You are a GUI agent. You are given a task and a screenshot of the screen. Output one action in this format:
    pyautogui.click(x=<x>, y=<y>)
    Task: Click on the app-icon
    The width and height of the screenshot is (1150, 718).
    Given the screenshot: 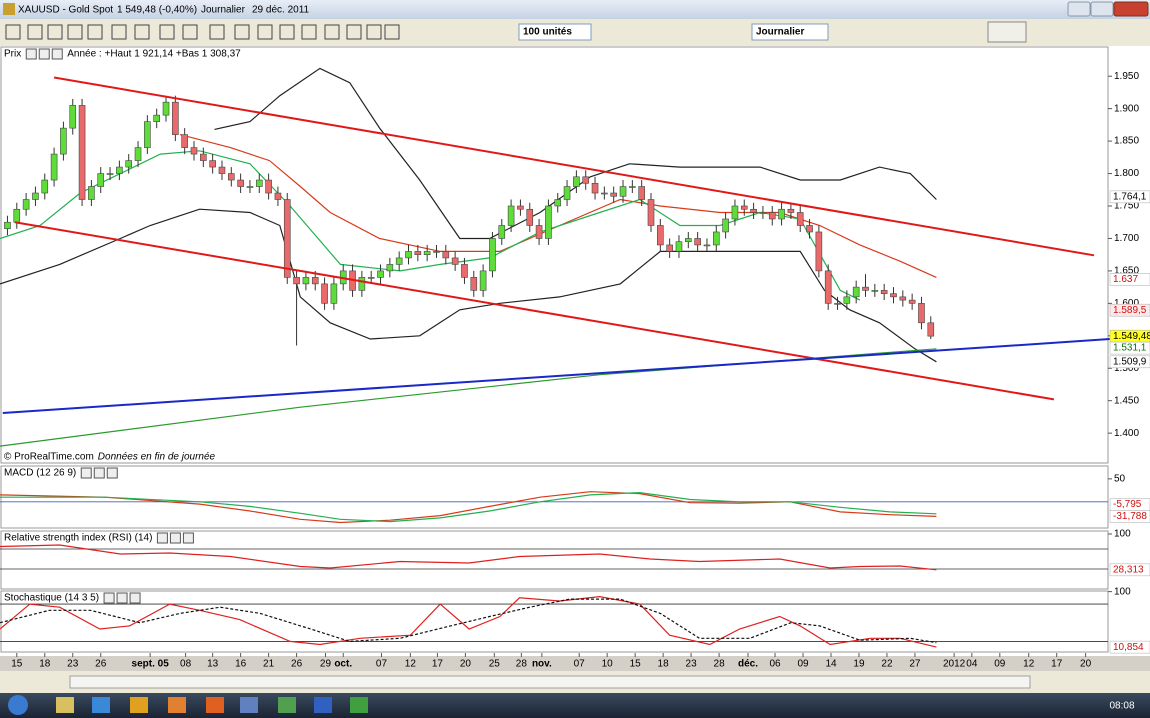 What is the action you would take?
    pyautogui.click(x=9, y=9)
    